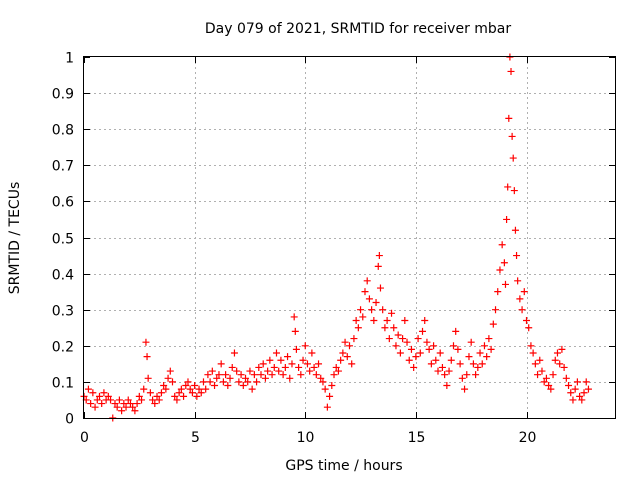 The height and width of the screenshot is (480, 640). I want to click on y-tick-label: 0.4, so click(63, 276).